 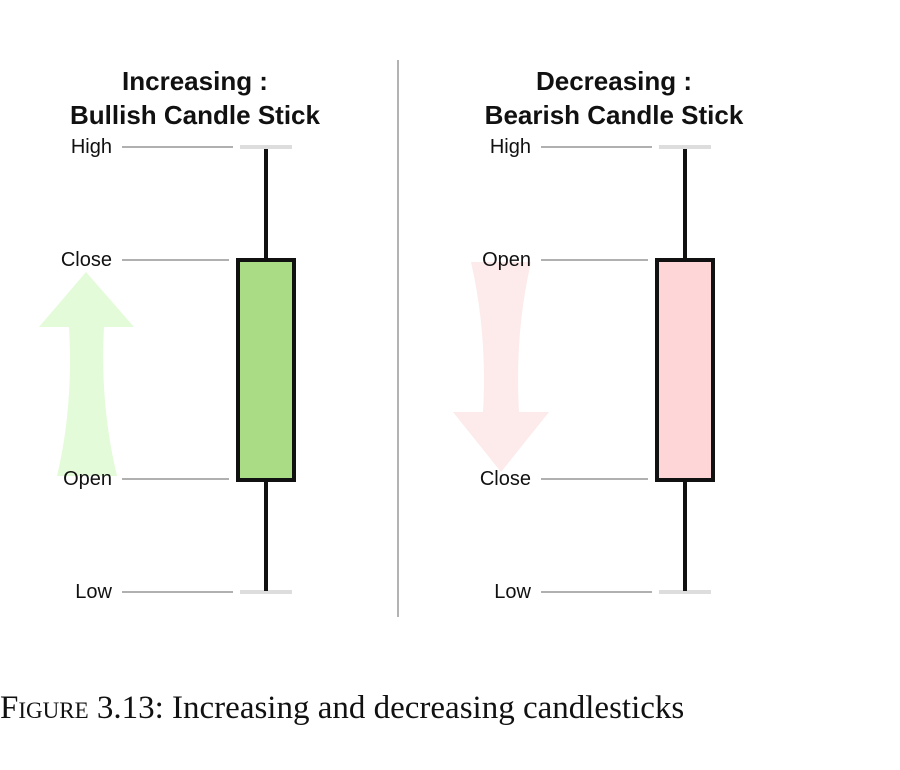 What do you see at coordinates (195, 81) in the screenshot?
I see `bullish-title-line1: Increasing :` at bounding box center [195, 81].